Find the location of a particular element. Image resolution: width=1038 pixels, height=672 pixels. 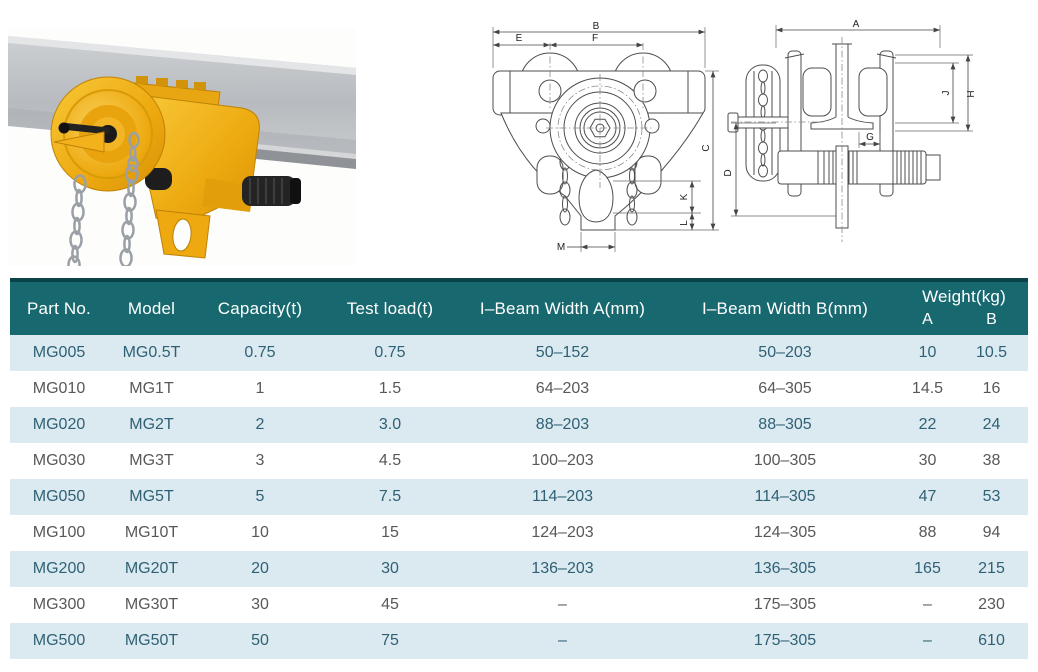

table-cell: 136–305 is located at coordinates (785, 568).